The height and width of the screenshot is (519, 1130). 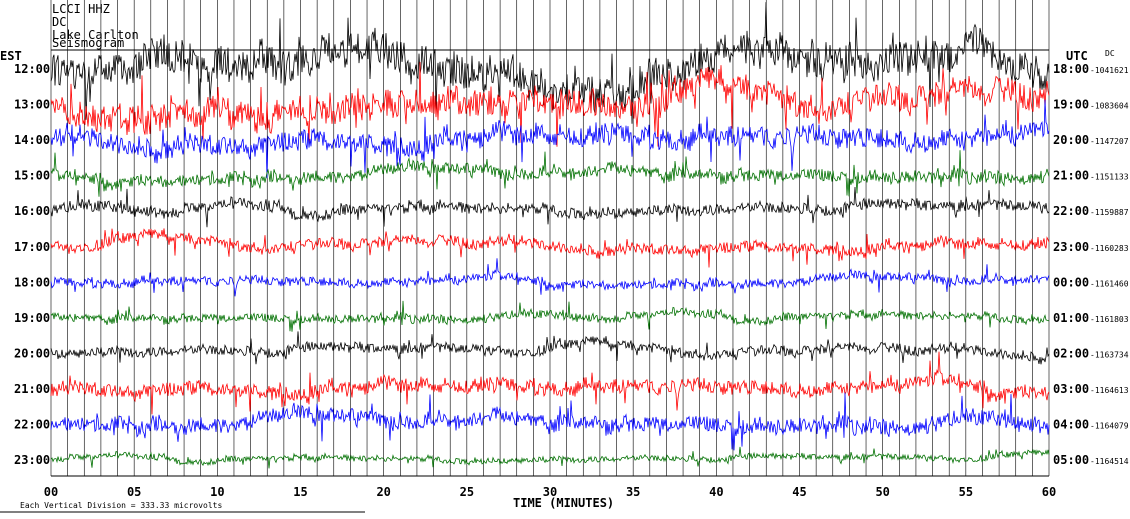 I want to click on dc-offset-value: -1161460, so click(x=1109, y=283).